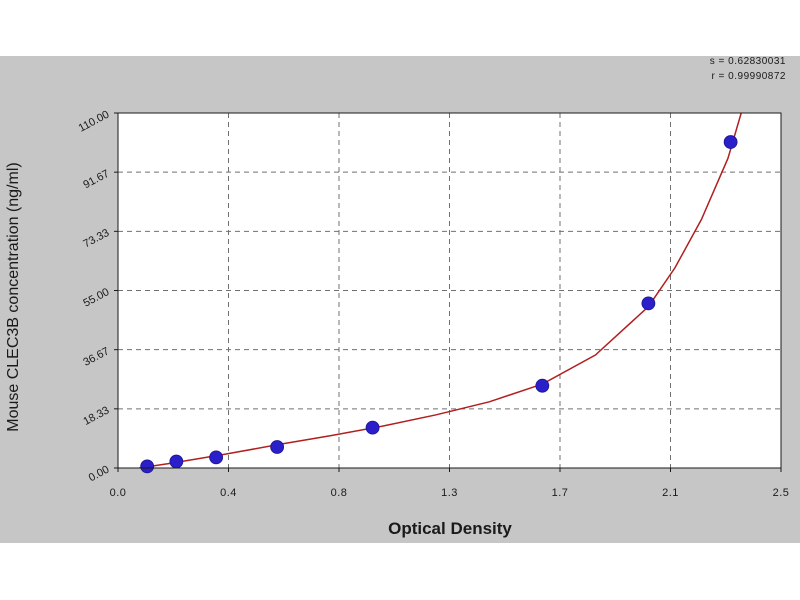 The width and height of the screenshot is (800, 600). What do you see at coordinates (339, 493) in the screenshot?
I see `x-tick-label: 0.8` at bounding box center [339, 493].